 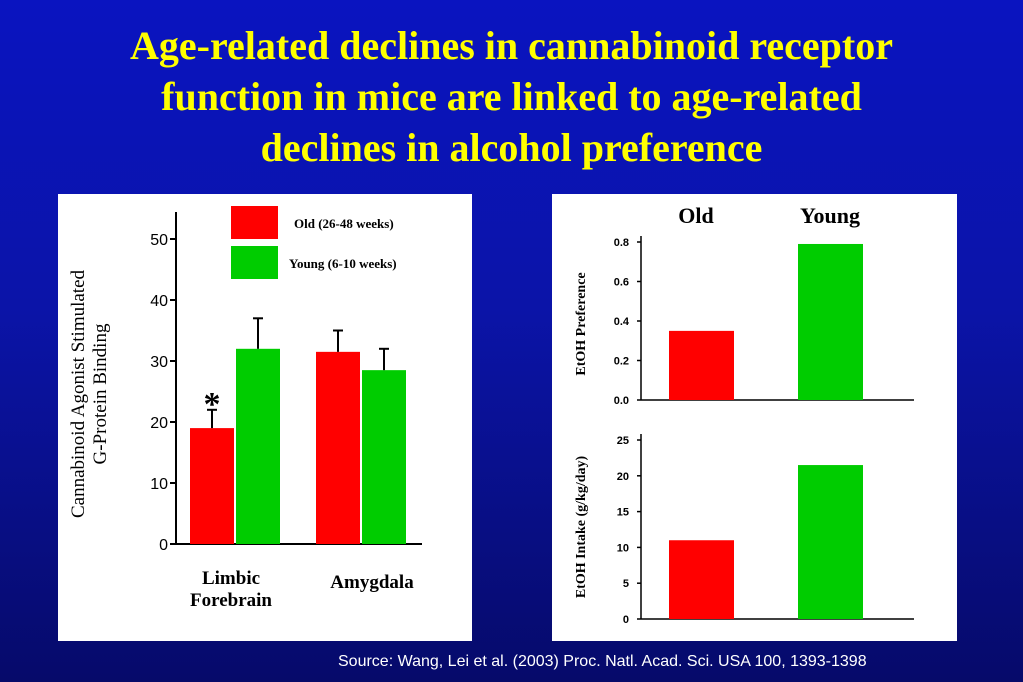 What do you see at coordinates (231, 578) in the screenshot?
I see `x-category-label: Limbic` at bounding box center [231, 578].